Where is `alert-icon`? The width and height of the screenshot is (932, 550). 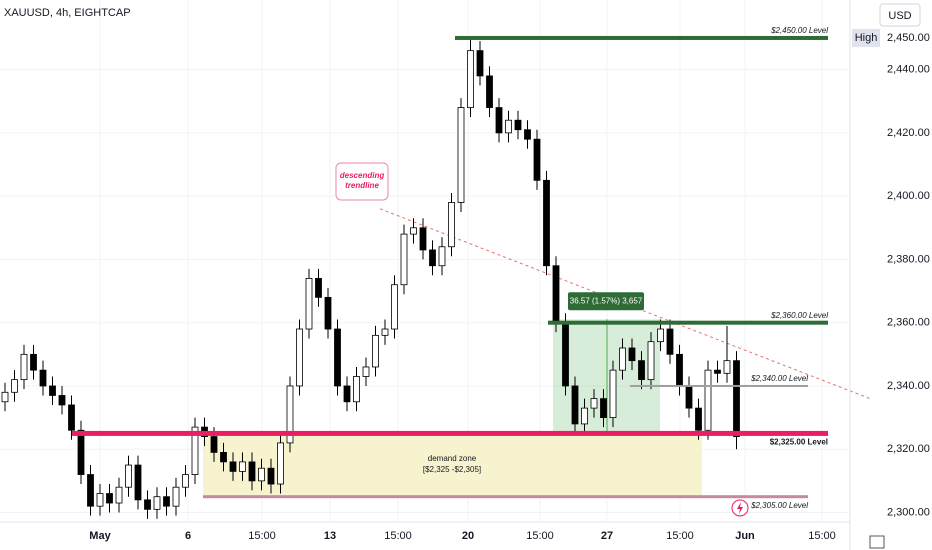
alert-icon is located at coordinates (740, 508).